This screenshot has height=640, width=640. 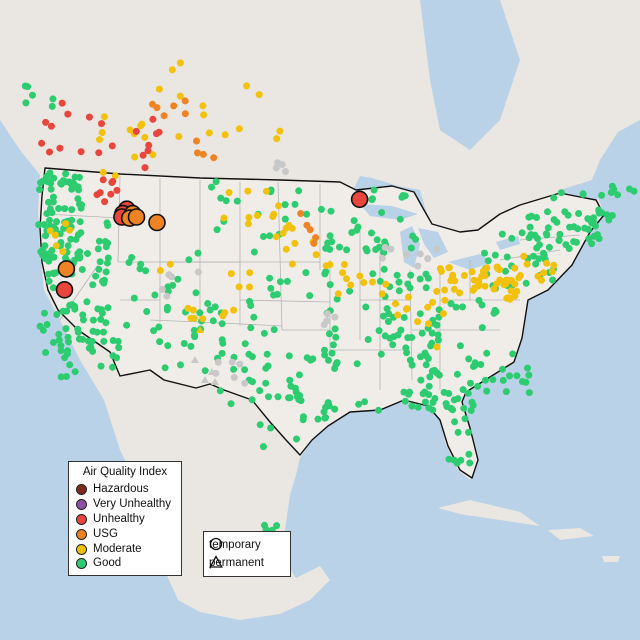 I want to click on legend-item-temporary: temporary, so click(x=235, y=545).